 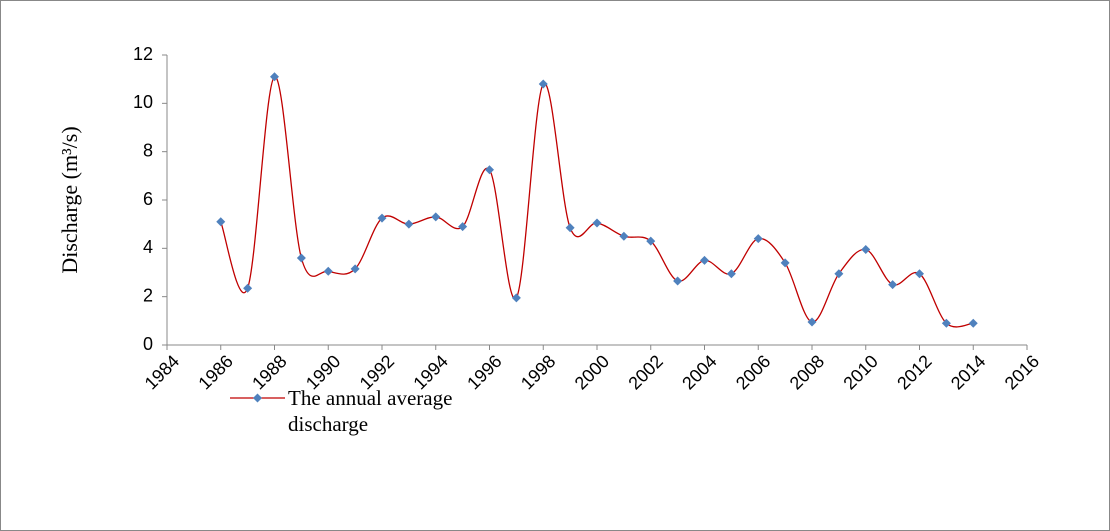 I want to click on y-tick-label: 12, so click(x=143, y=54).